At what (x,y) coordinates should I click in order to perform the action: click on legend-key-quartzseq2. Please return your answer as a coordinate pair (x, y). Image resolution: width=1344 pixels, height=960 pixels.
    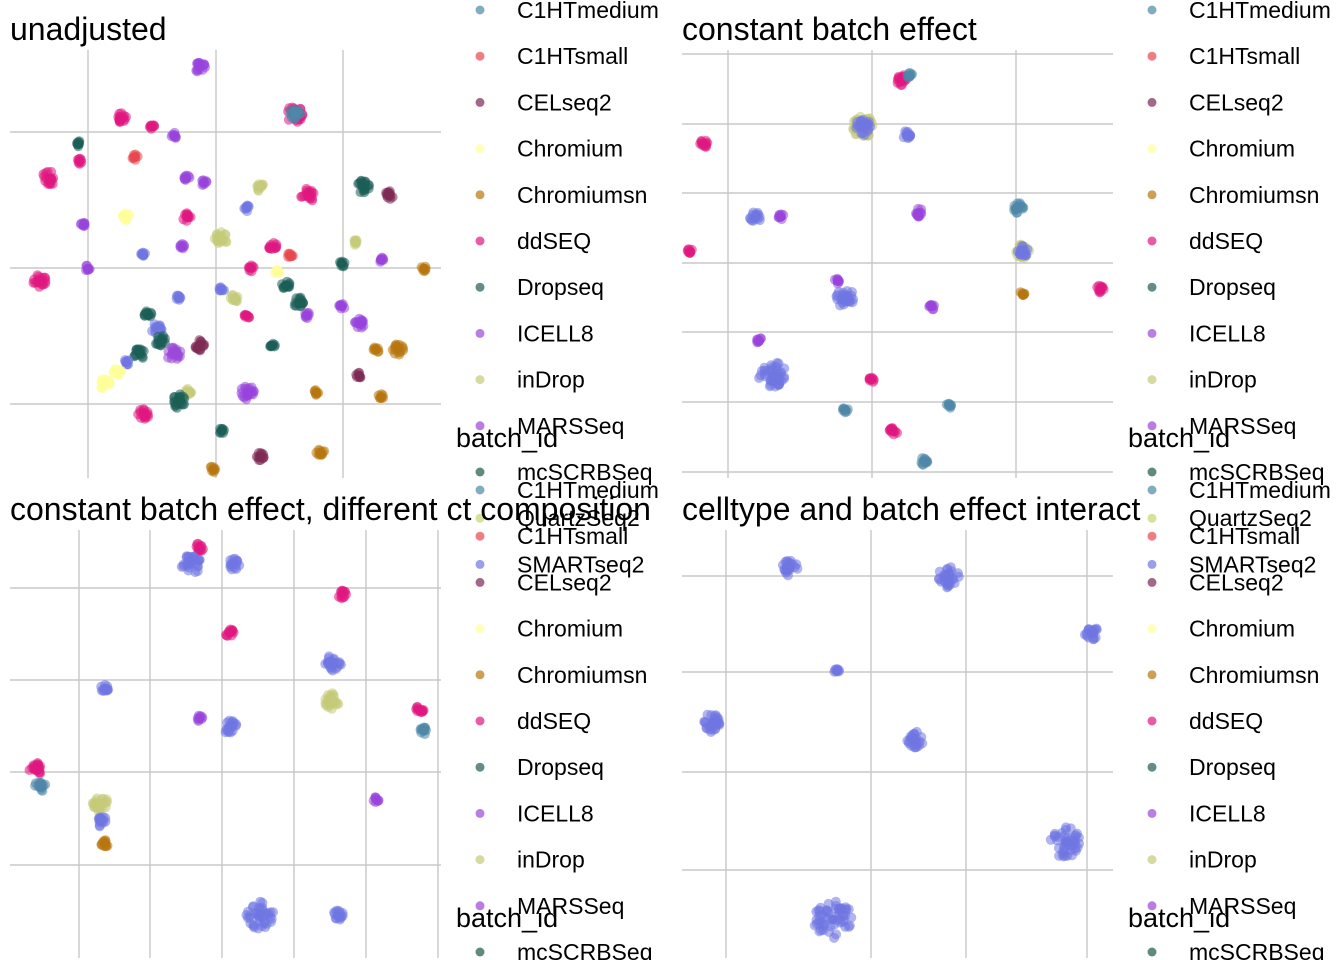
    Looking at the image, I should click on (1152, 518).